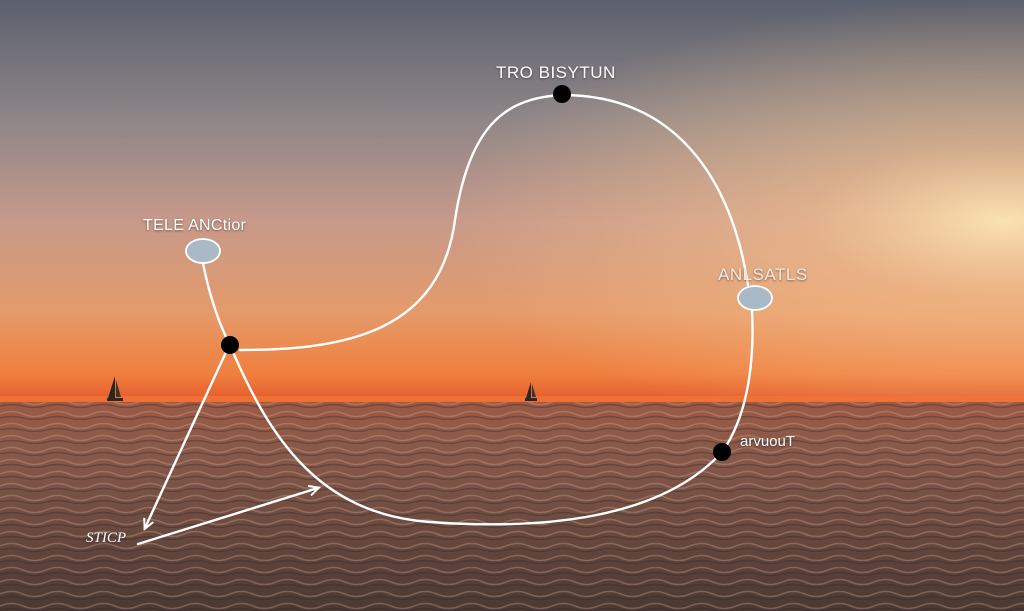 The image size is (1024, 611). What do you see at coordinates (401, 222) in the screenshot?
I see `path-hub-to-top` at bounding box center [401, 222].